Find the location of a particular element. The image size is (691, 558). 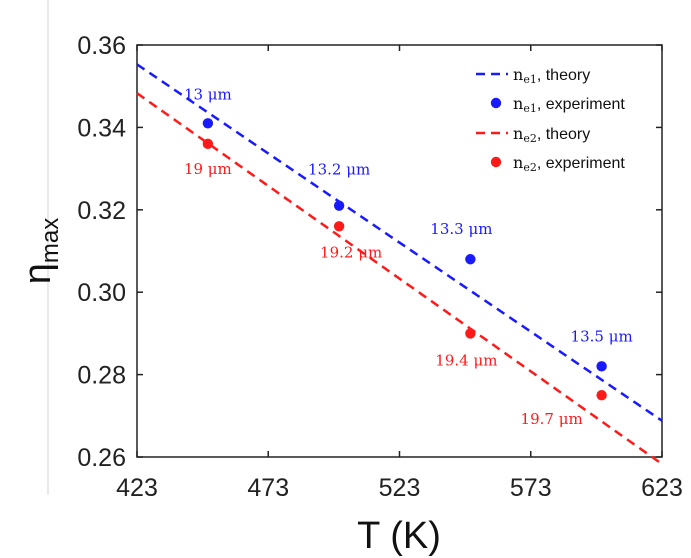

x-tick-label: 523 is located at coordinates (400, 488).